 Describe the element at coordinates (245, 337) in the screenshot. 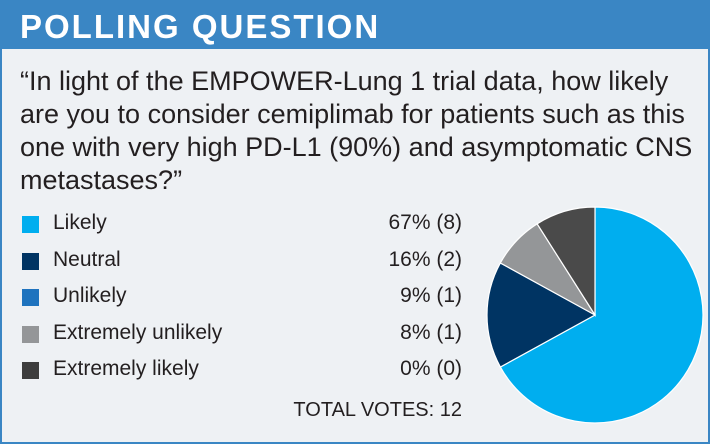

I see `legend-item-extremely-unlikely: Extremely unlikely 8% (1)` at that location.